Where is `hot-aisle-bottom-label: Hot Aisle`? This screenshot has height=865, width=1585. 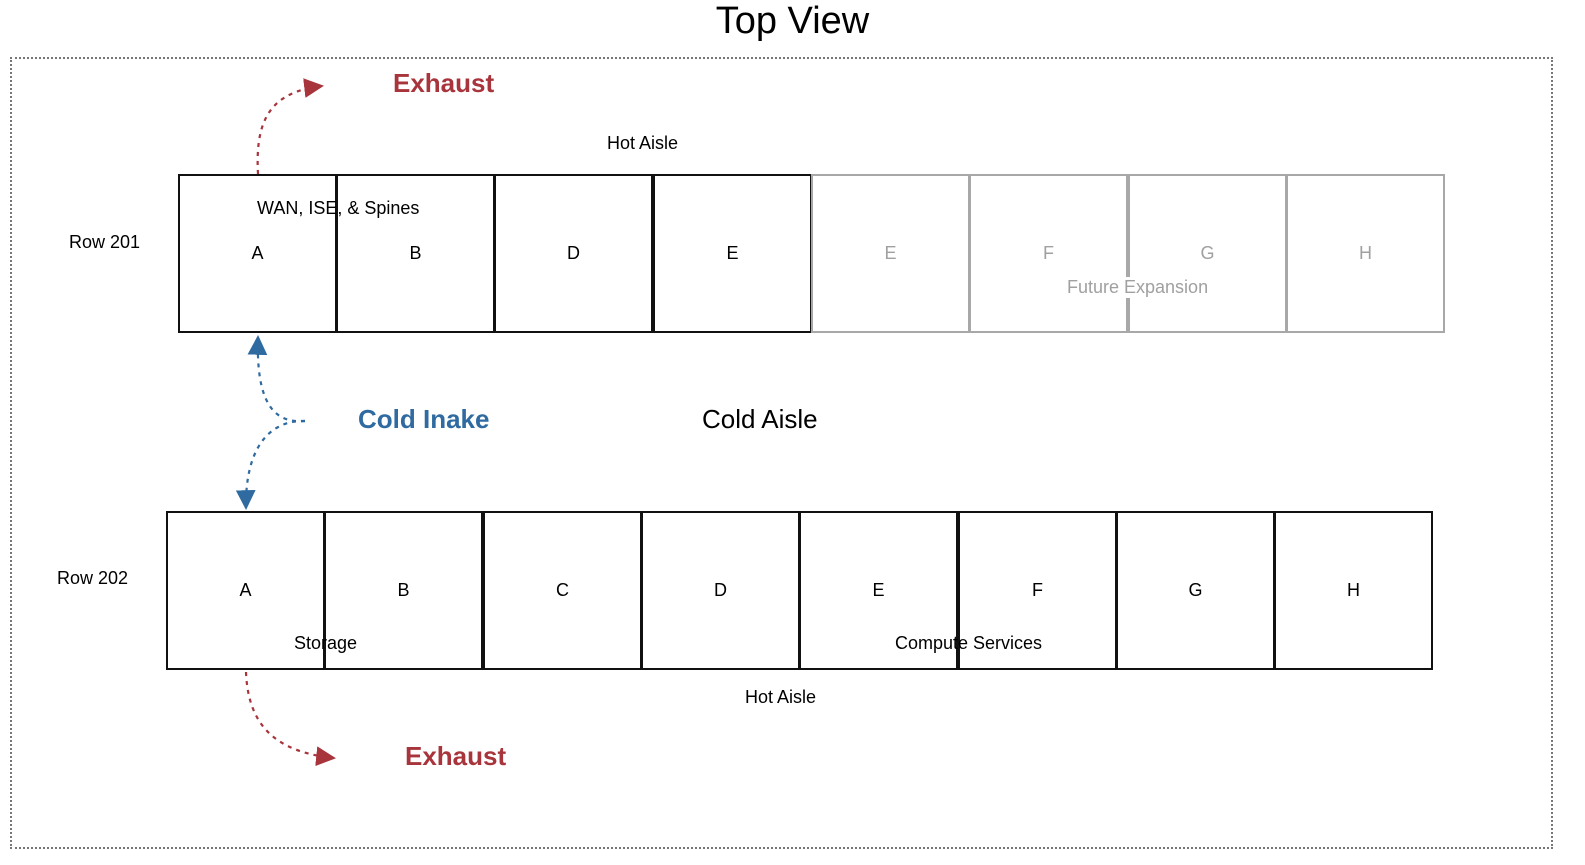 hot-aisle-bottom-label: Hot Aisle is located at coordinates (781, 697).